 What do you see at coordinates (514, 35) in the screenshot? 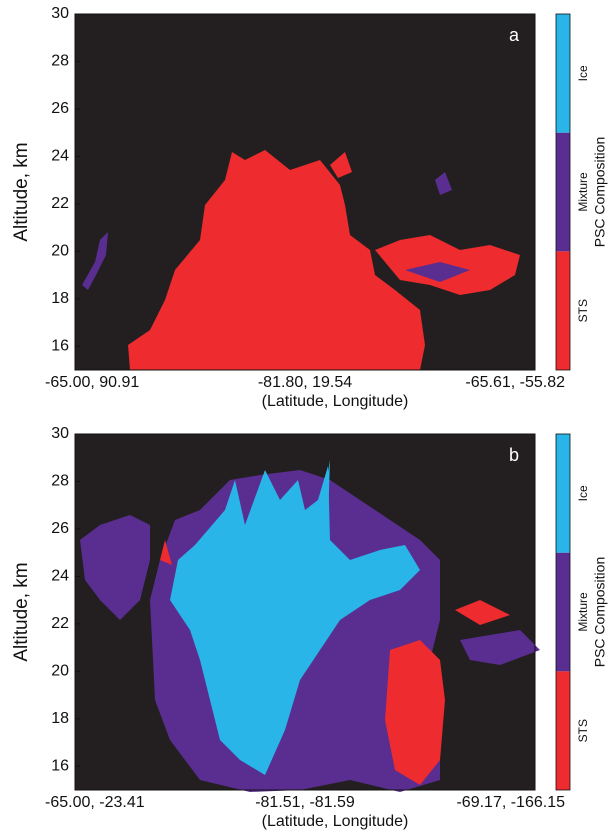
I see `panel-label: a` at bounding box center [514, 35].